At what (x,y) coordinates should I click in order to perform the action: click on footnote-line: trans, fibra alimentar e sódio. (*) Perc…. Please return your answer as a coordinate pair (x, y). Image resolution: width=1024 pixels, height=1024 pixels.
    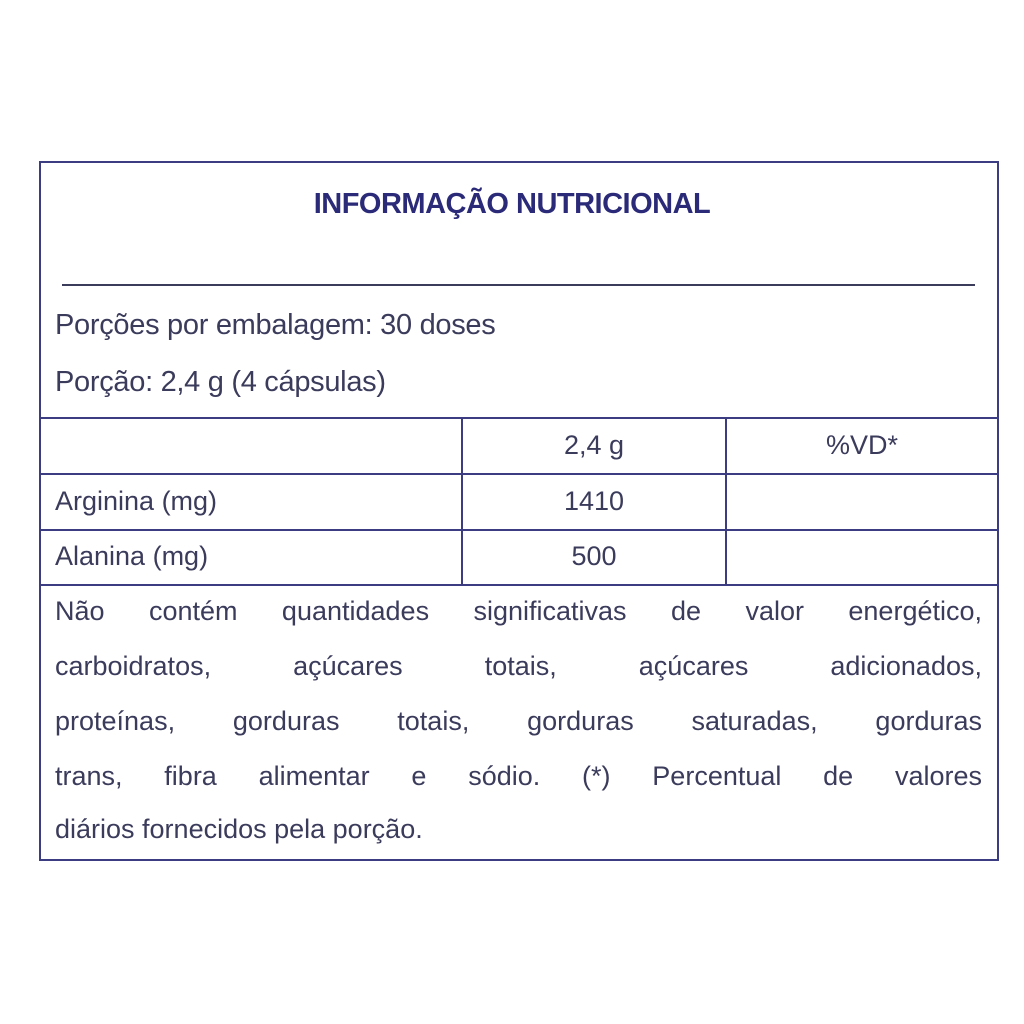
    Looking at the image, I should click on (518, 776).